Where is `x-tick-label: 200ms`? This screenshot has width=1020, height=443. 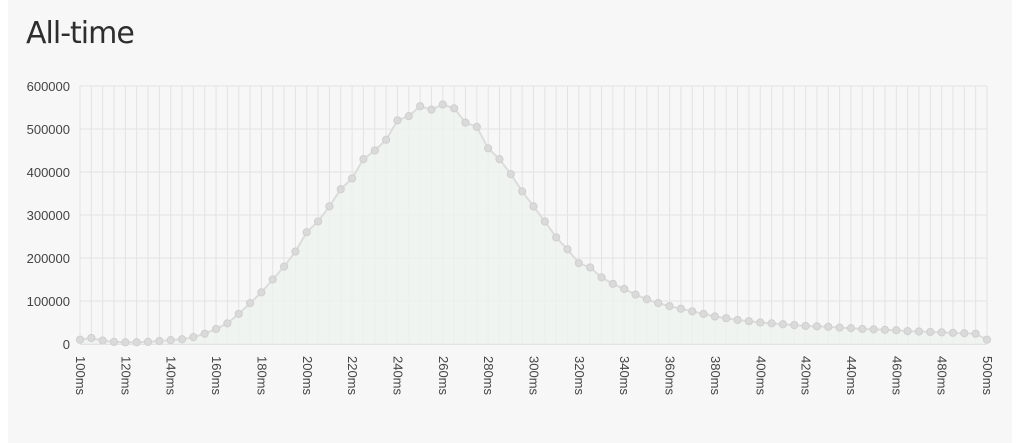
x-tick-label: 200ms is located at coordinates (307, 376).